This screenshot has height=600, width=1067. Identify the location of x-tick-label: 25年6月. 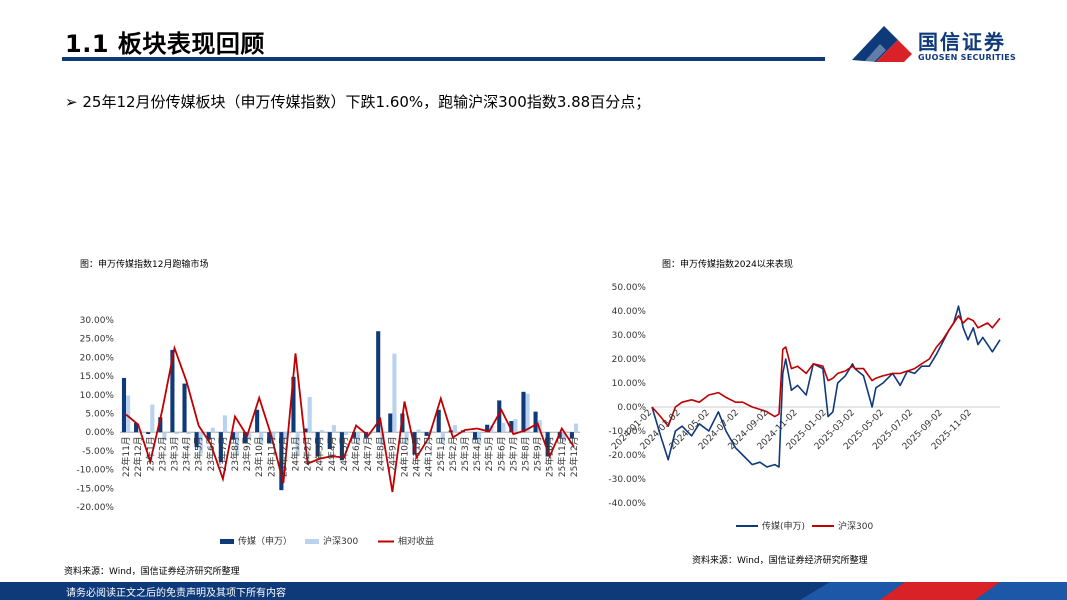
(501, 453).